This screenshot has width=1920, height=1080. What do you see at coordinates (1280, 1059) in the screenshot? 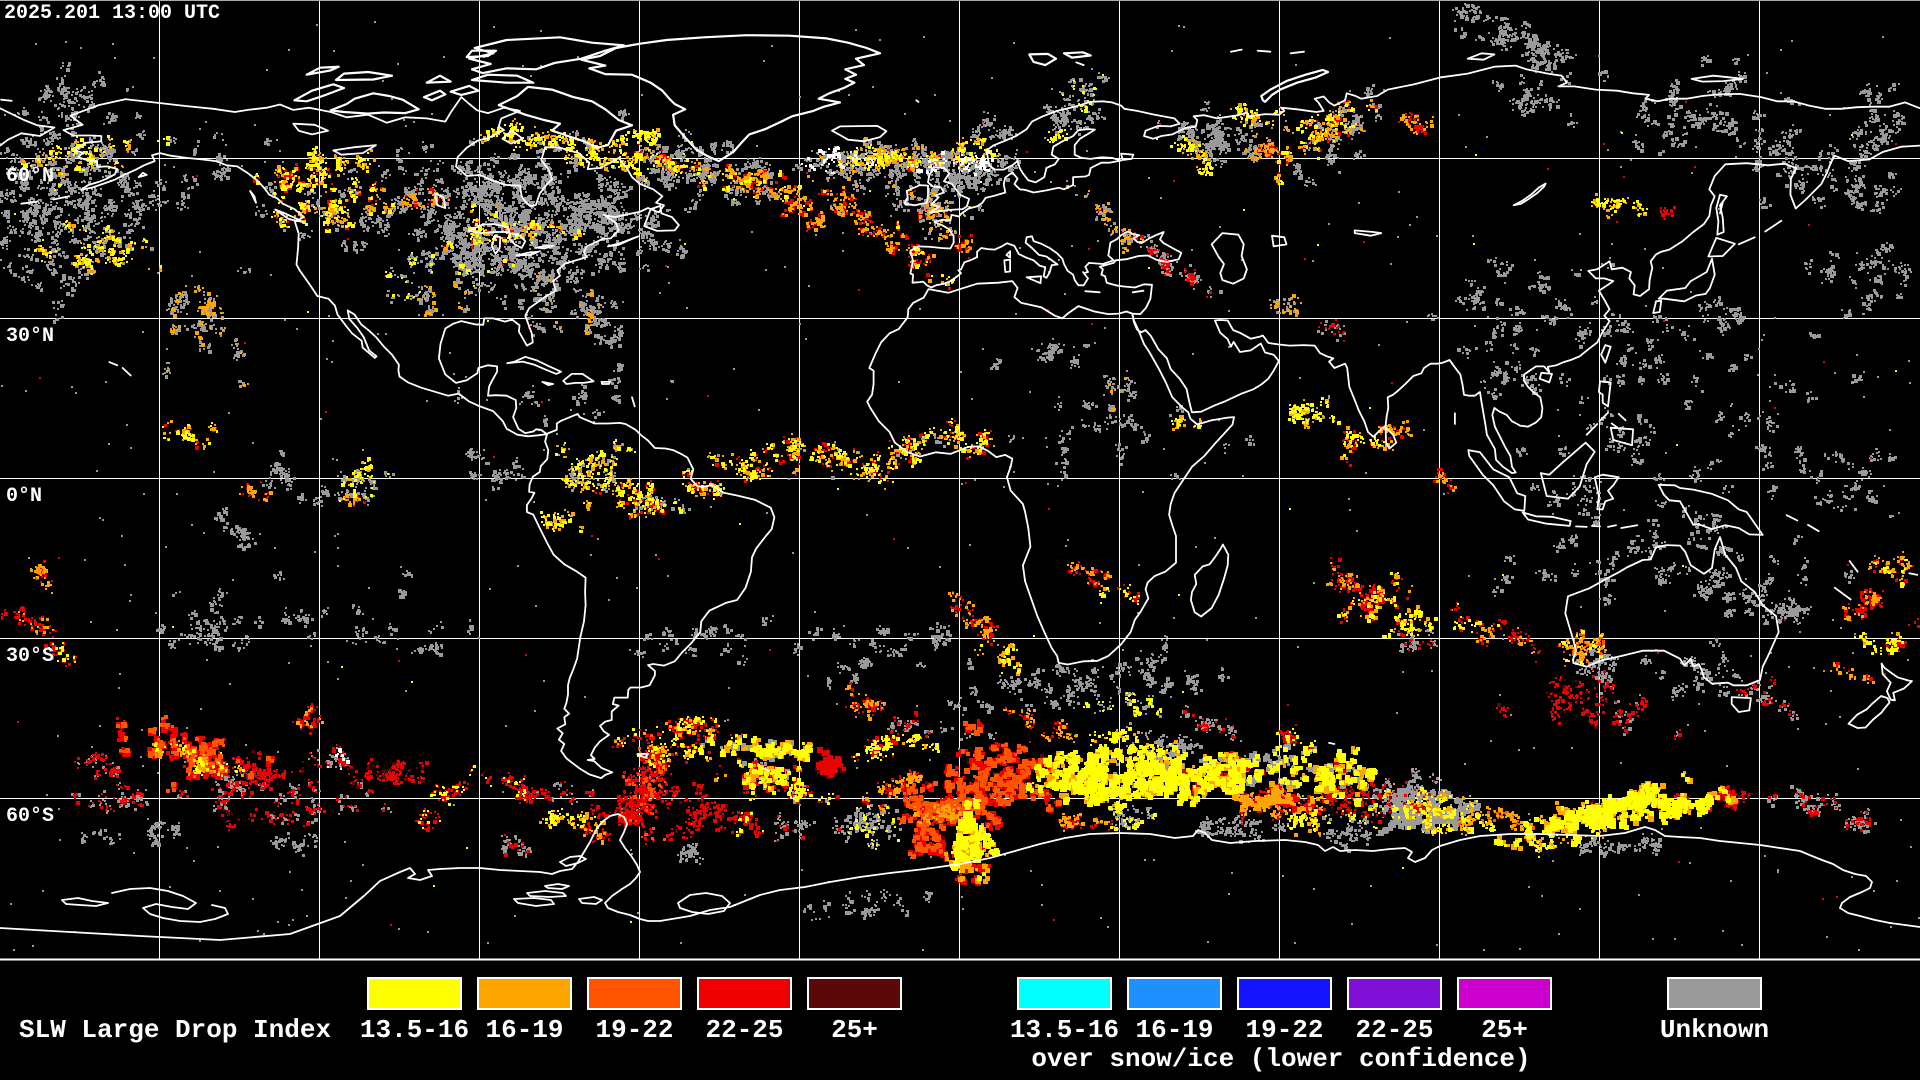
I see `svg-text:over snow/ice (lower confidenc: over snow/ice (lower confidence)` at bounding box center [1280, 1059].